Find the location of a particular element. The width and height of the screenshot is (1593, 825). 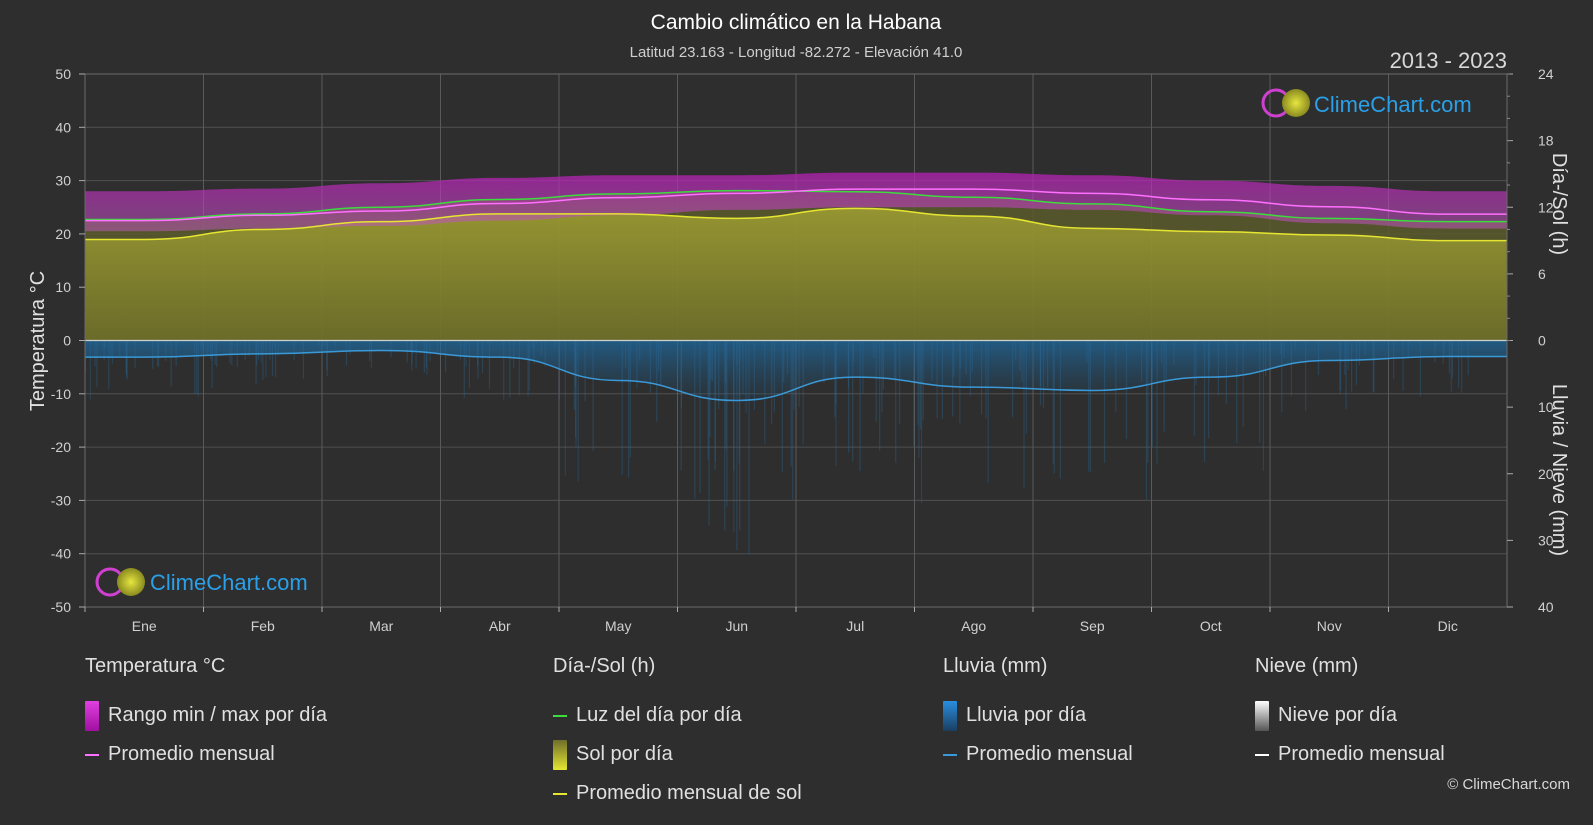

x-tick: May is located at coordinates (618, 626).